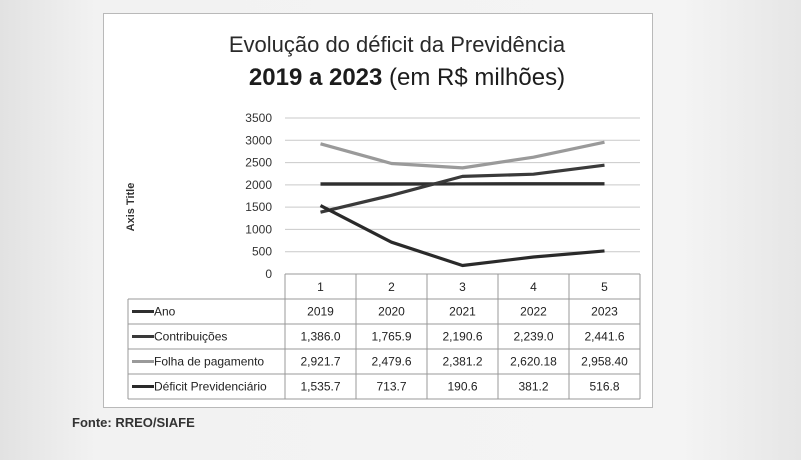 The image size is (801, 460). Describe the element at coordinates (190, 337) in the screenshot. I see `legend-entry: Contribuições` at that location.